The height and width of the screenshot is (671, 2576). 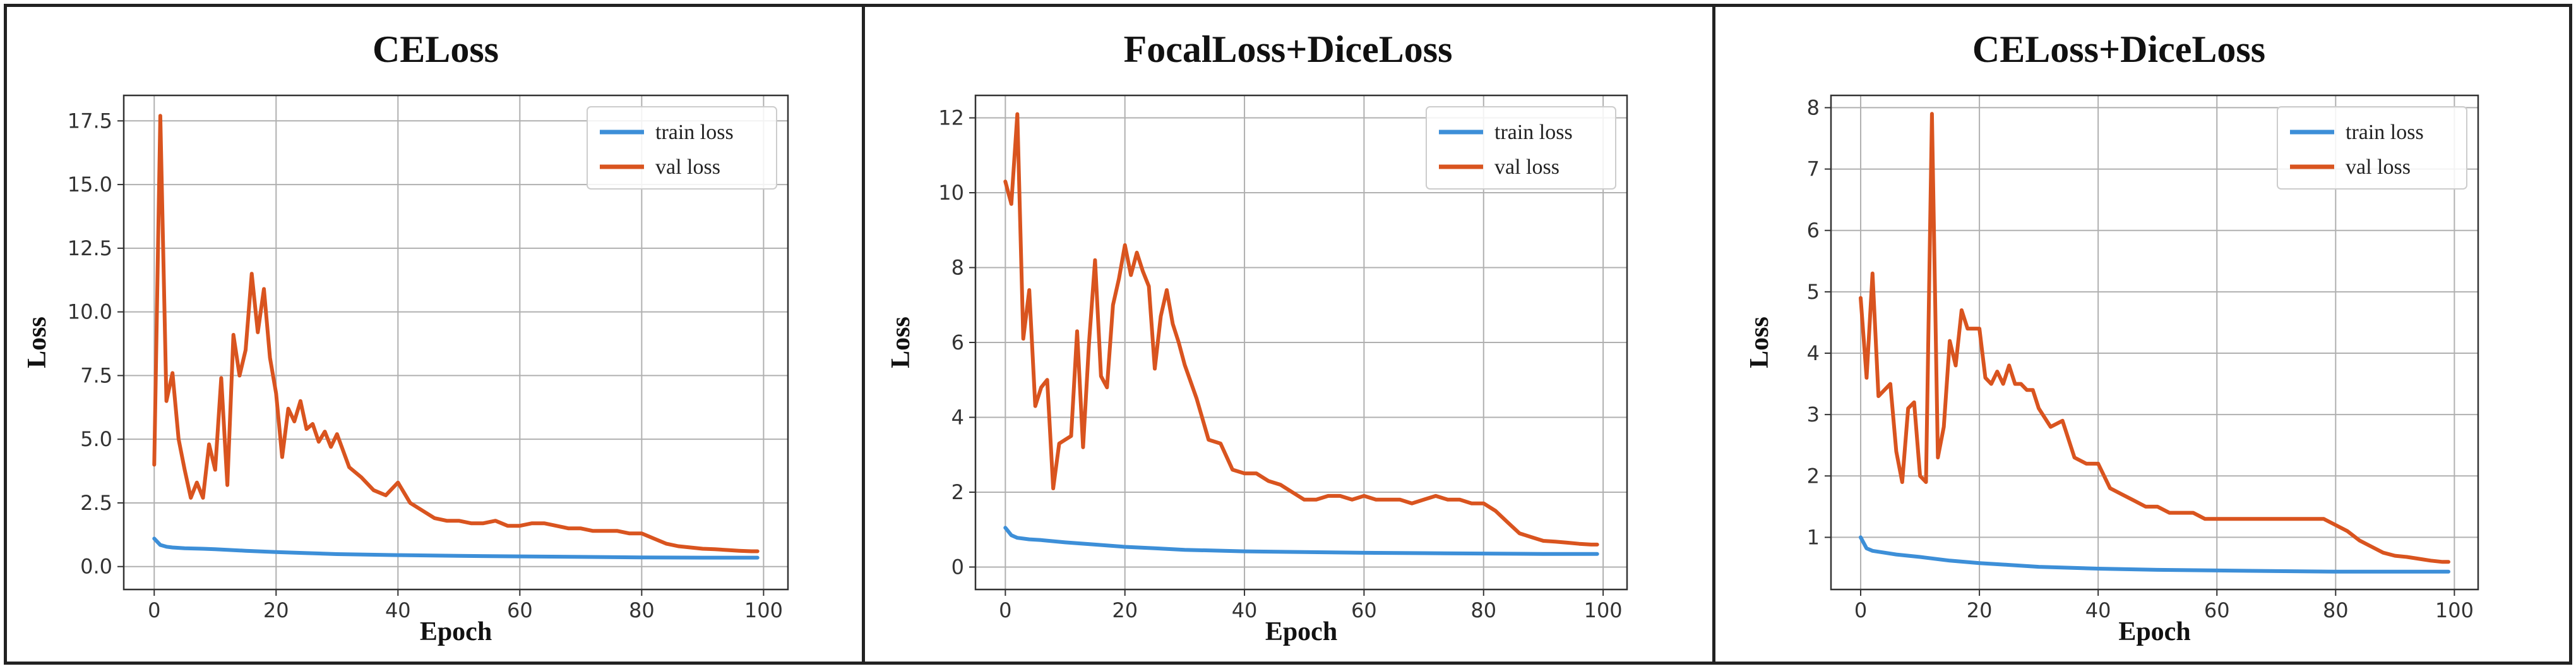 I want to click on y-tick-label: 1, so click(x=1813, y=537).